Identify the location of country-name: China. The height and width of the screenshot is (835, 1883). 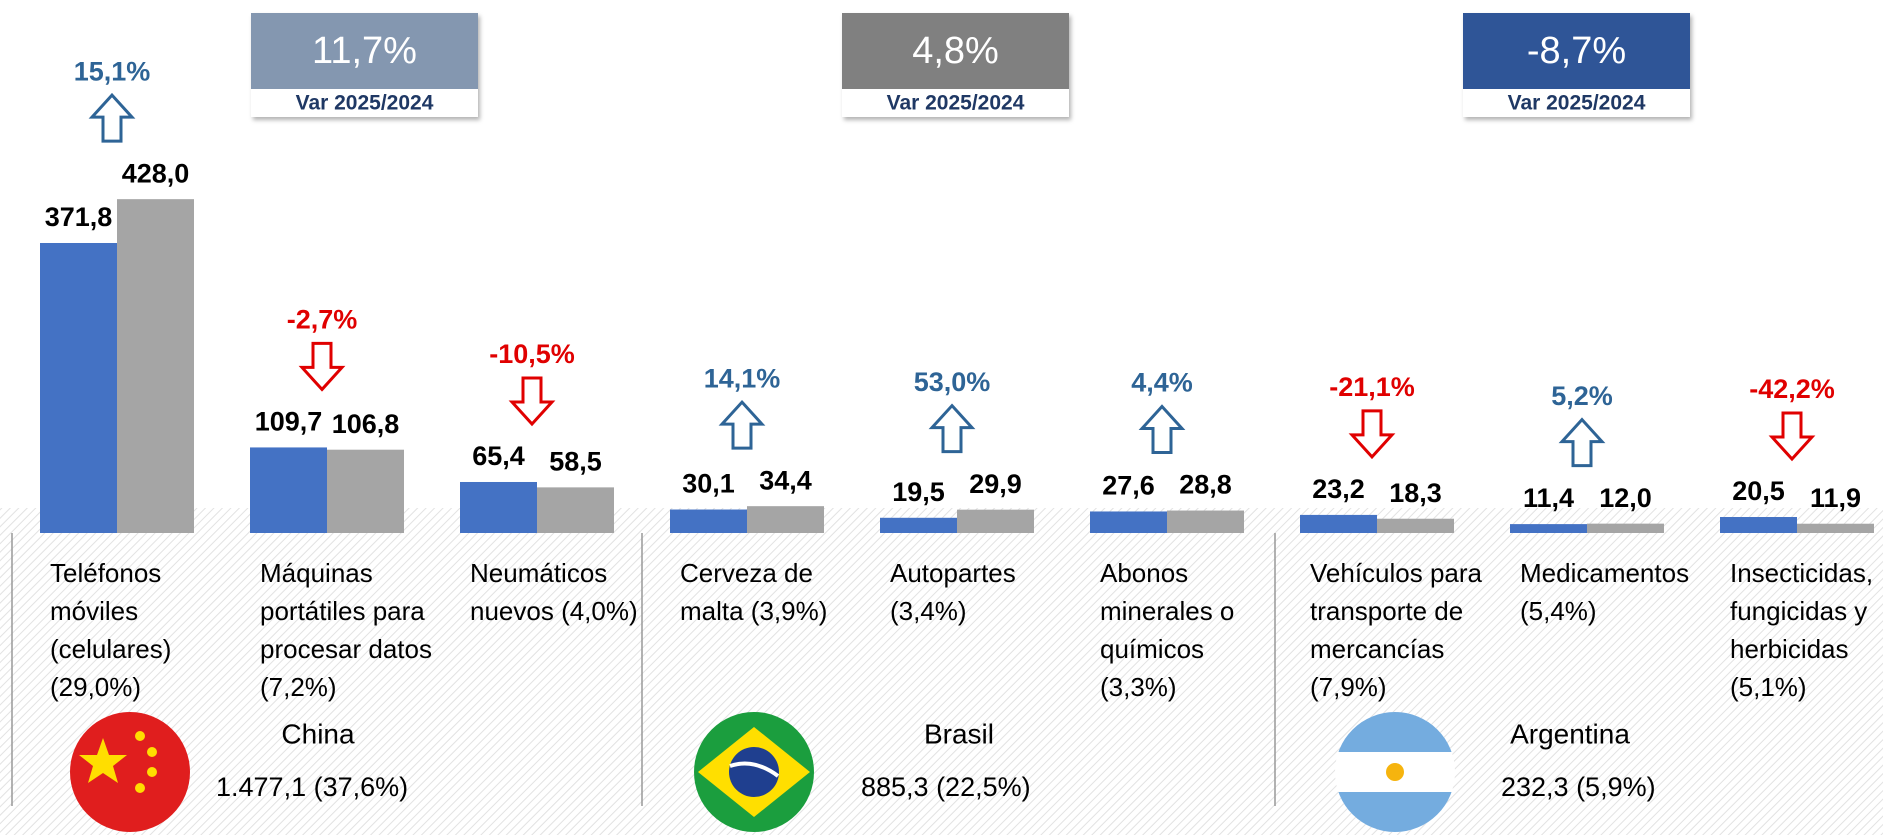
(318, 733).